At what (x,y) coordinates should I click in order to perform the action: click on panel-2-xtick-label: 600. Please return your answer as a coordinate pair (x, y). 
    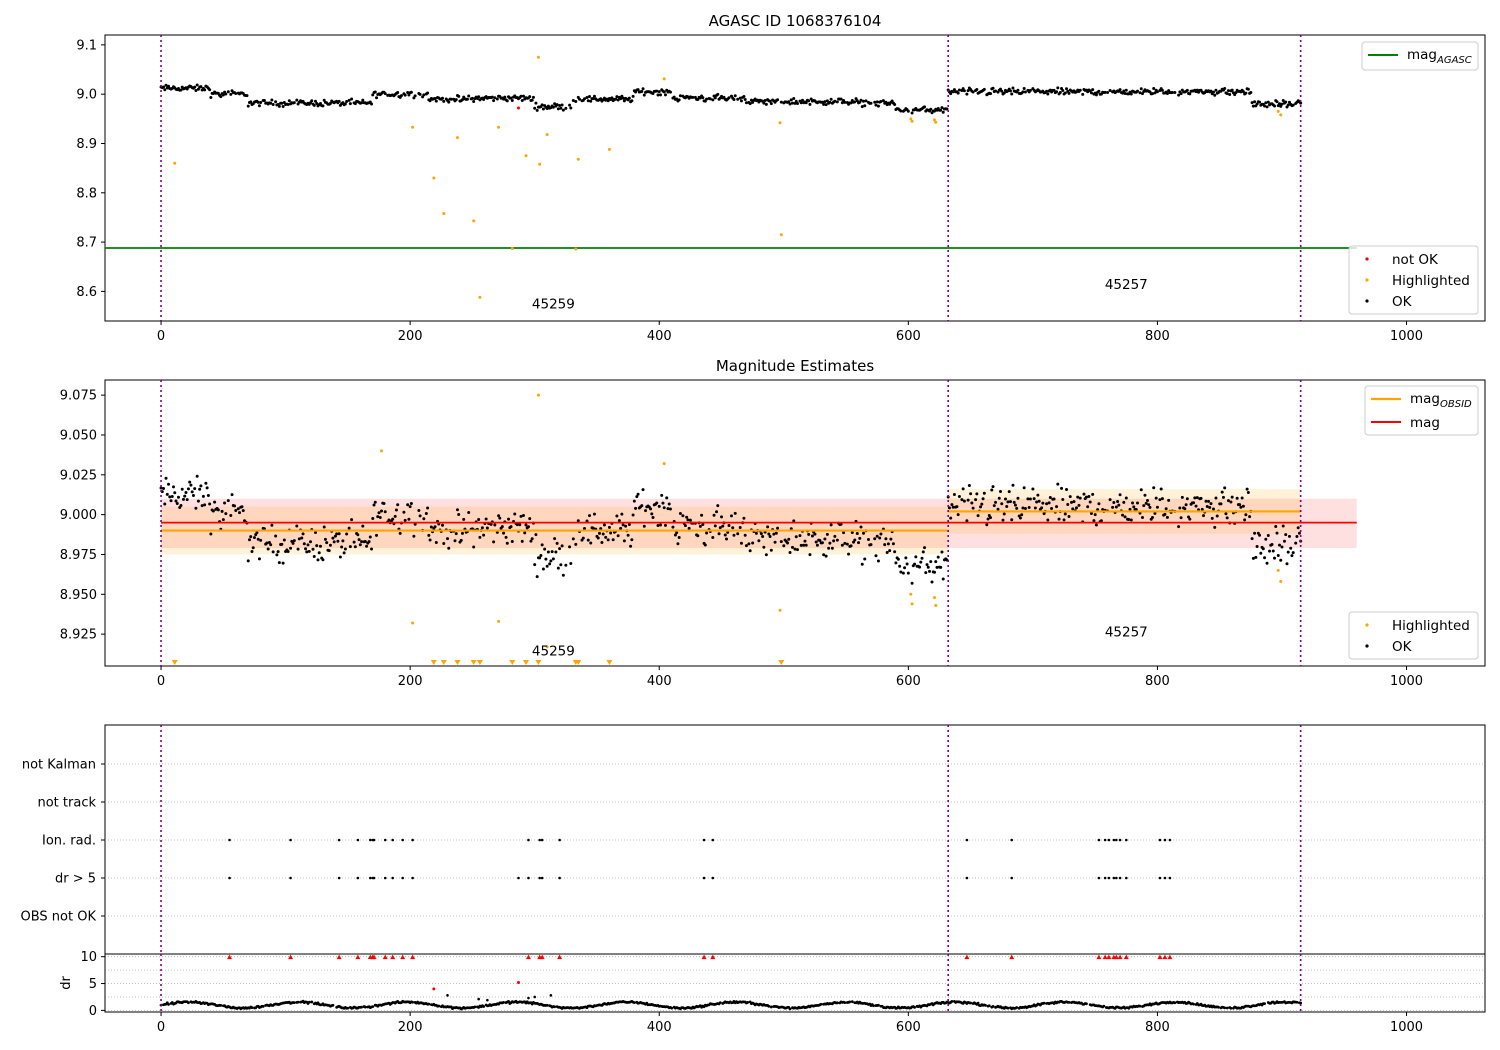
    Looking at the image, I should click on (908, 681).